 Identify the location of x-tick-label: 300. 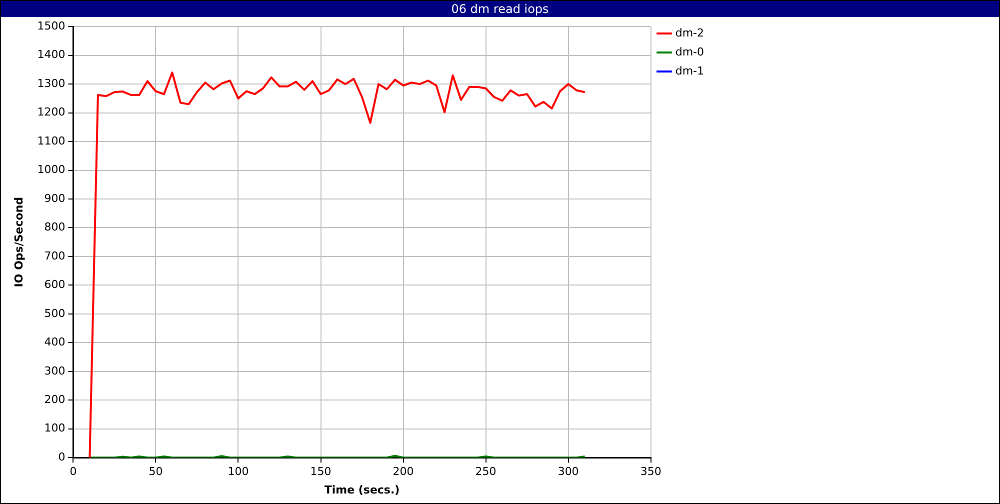
(568, 471).